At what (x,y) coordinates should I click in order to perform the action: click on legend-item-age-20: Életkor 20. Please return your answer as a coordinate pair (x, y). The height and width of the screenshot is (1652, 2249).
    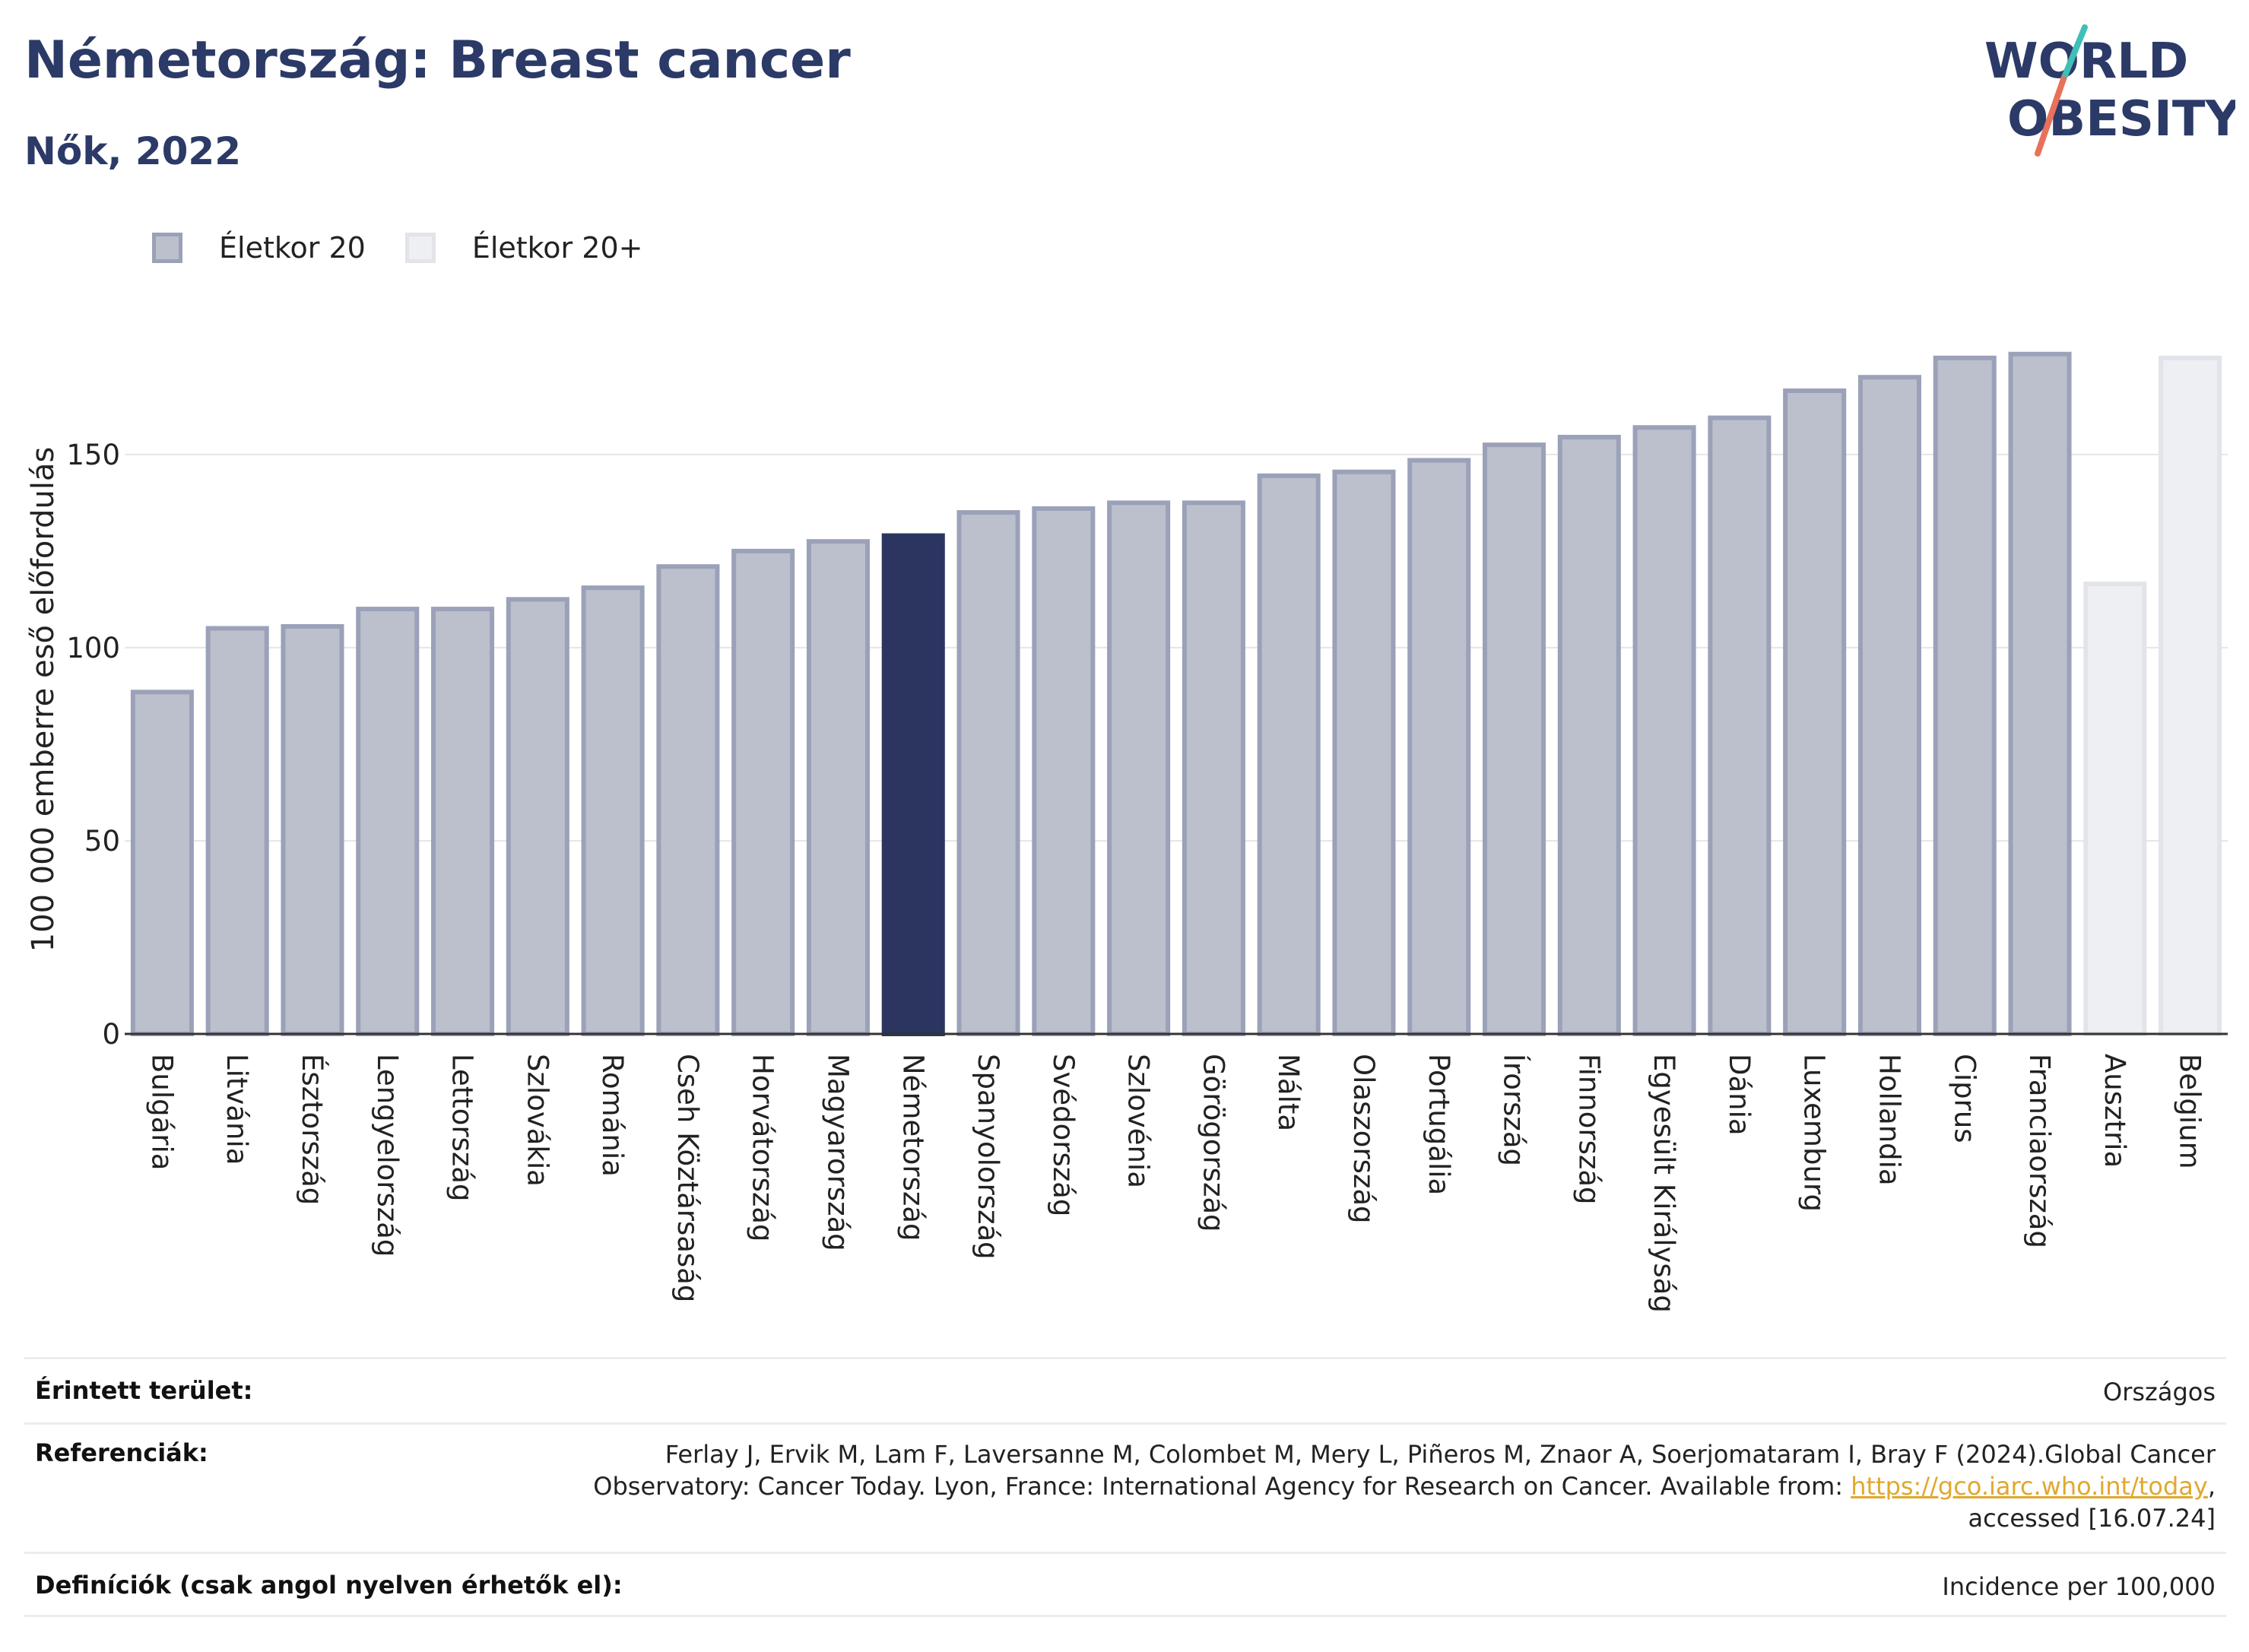
    Looking at the image, I should click on (259, 248).